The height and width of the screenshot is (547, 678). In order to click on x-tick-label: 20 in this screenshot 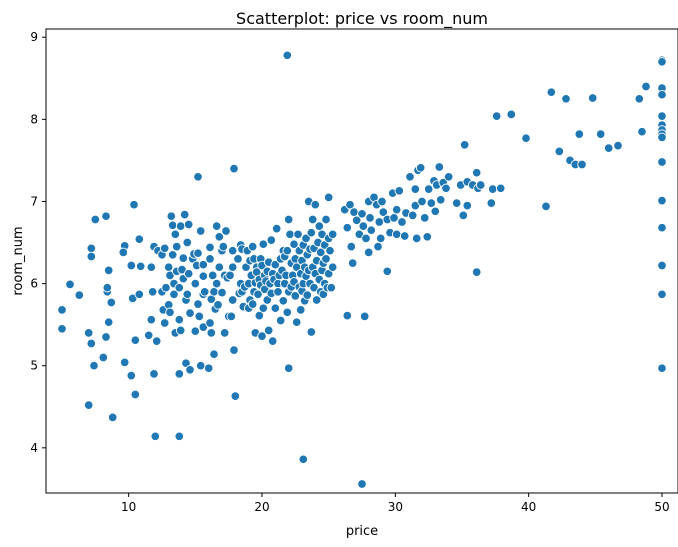, I will do `click(261, 507)`.